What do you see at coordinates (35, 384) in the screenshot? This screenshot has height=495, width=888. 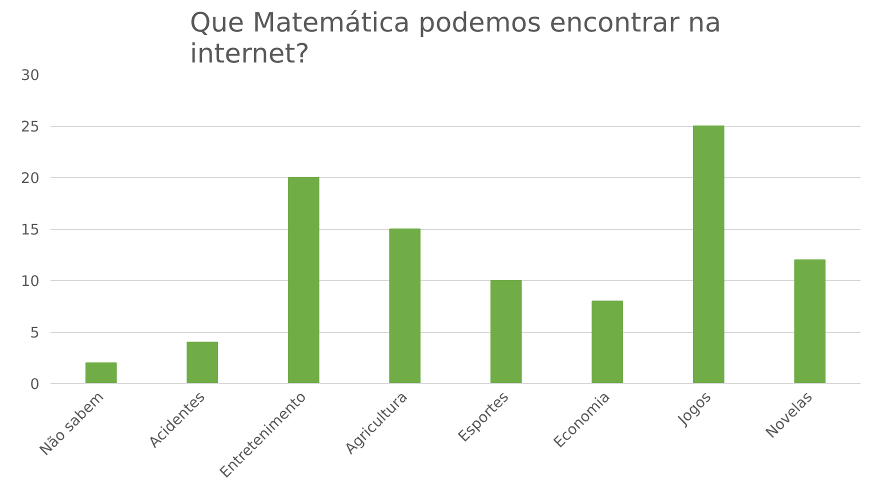 I see `y-tick-label: 0` at bounding box center [35, 384].